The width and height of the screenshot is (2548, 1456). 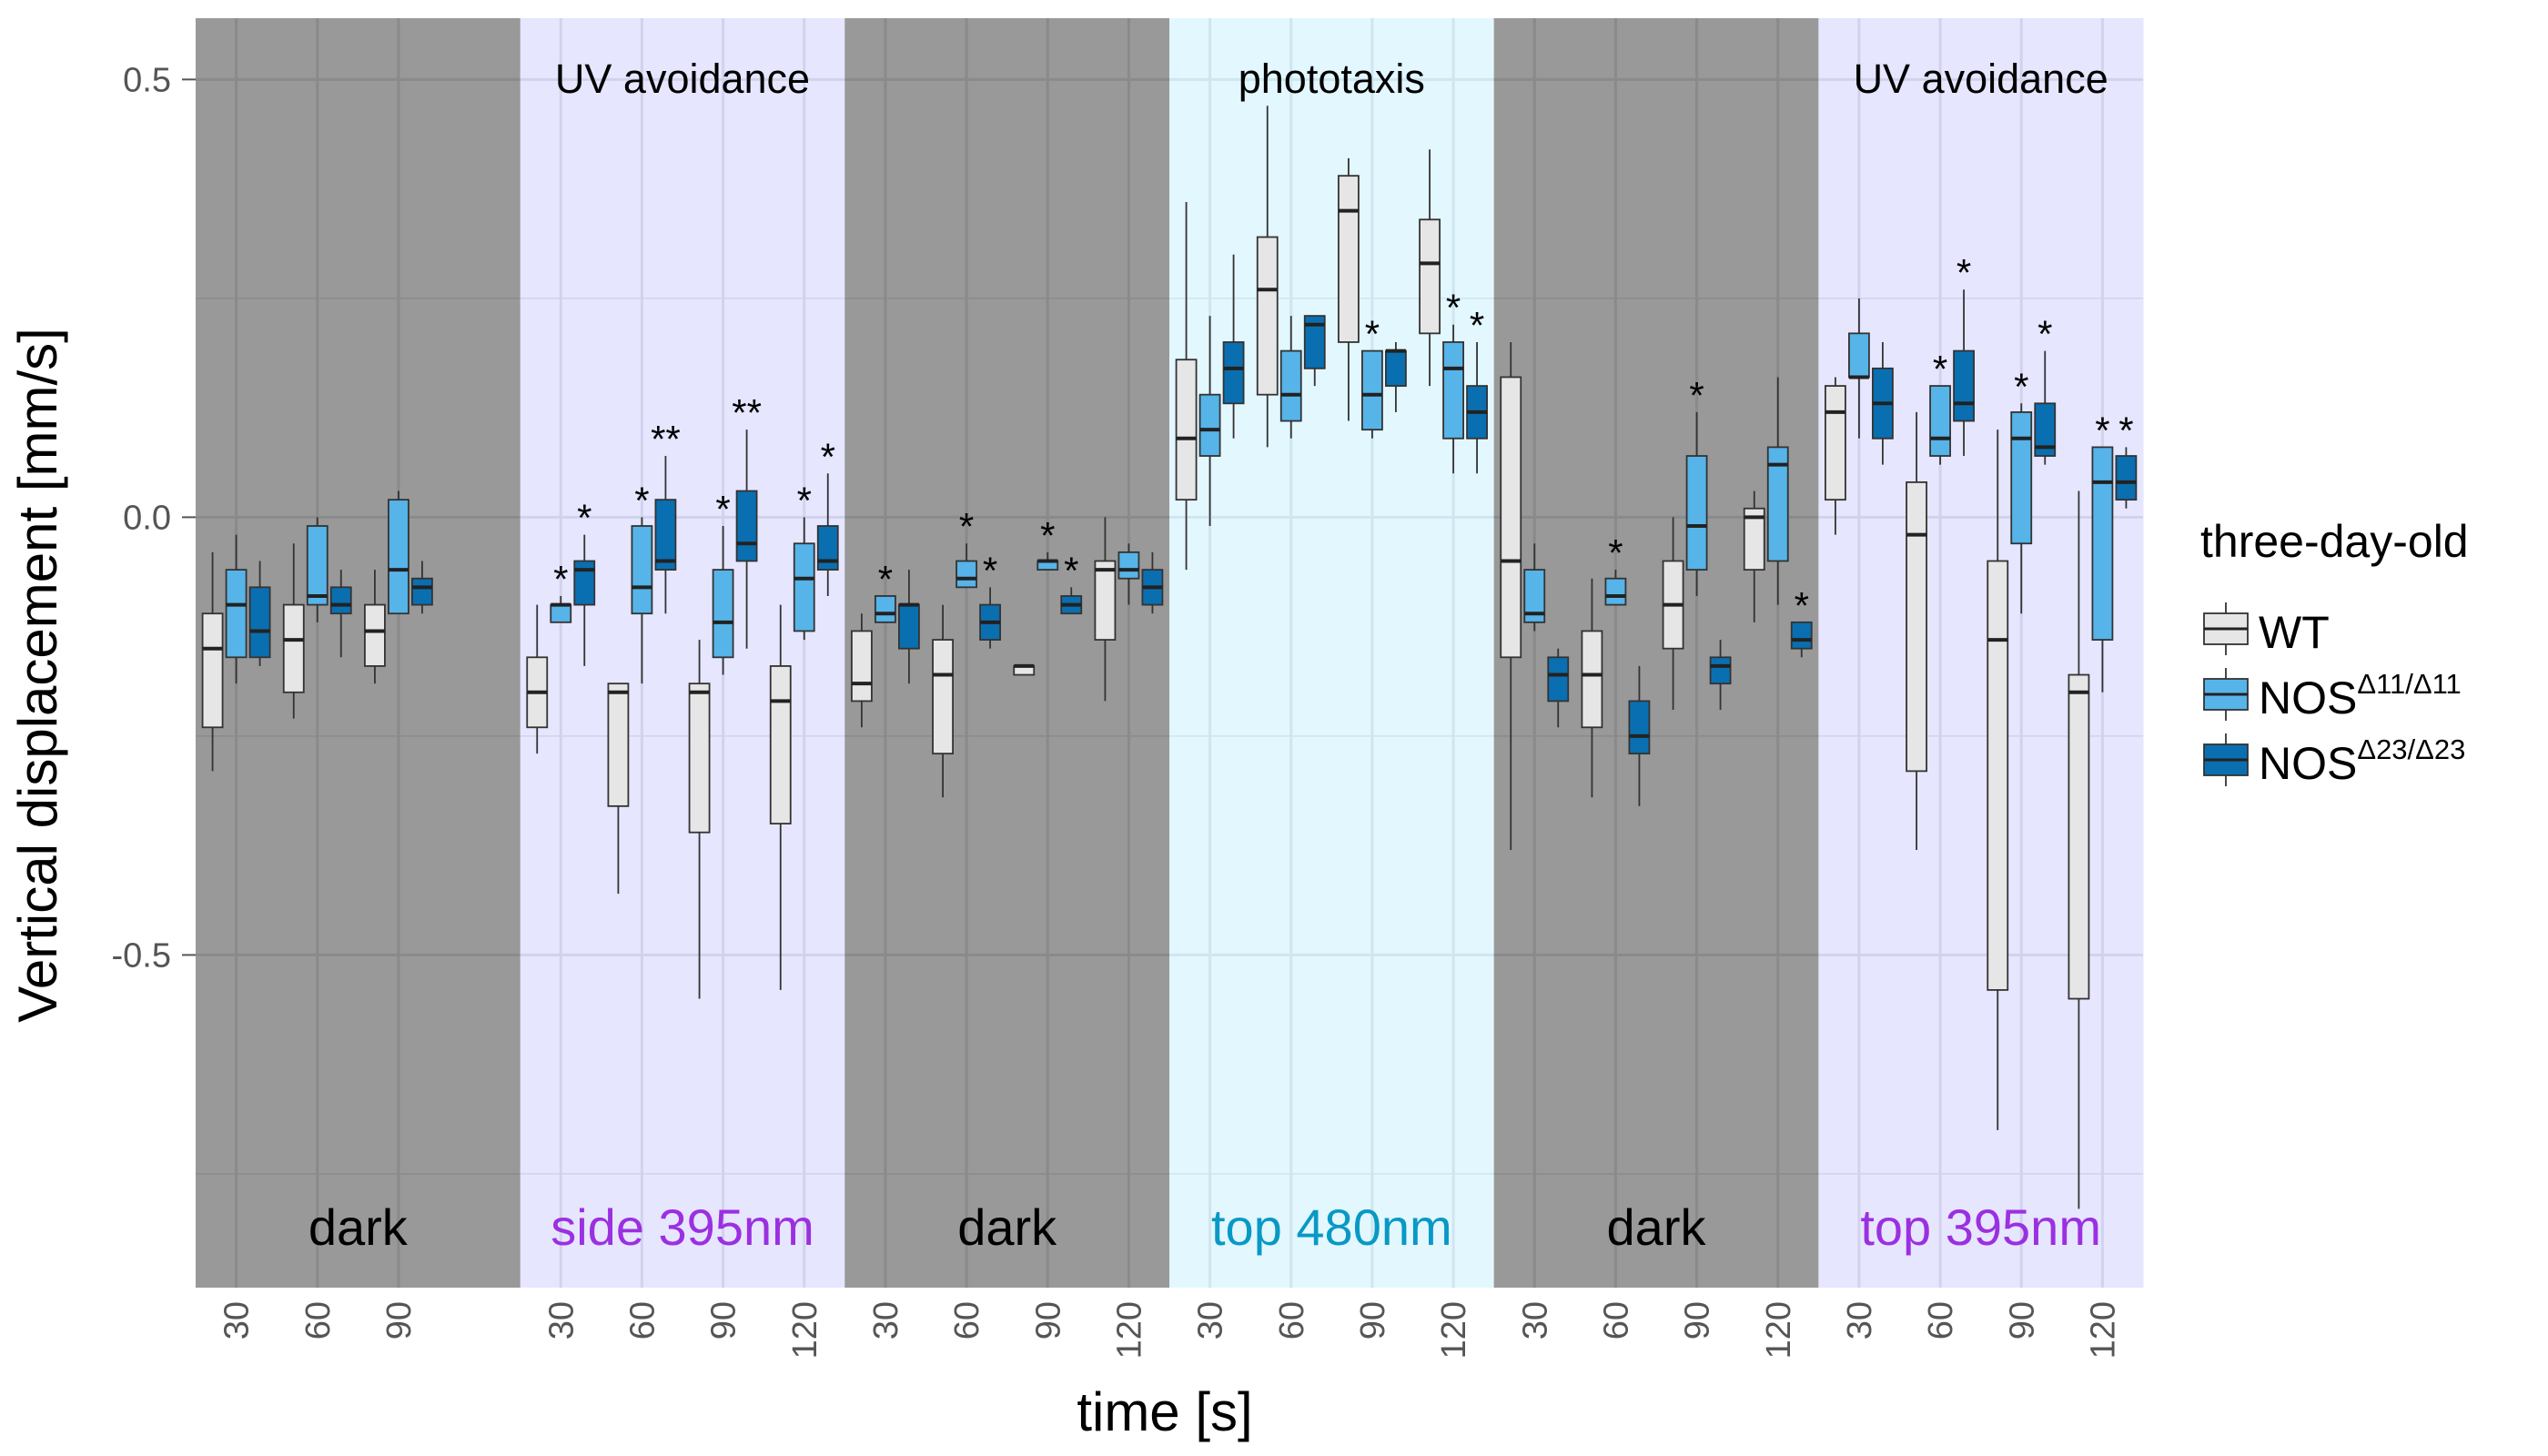 I want to click on y-axis: 0.5 0.0 -0.5, so click(x=154, y=518).